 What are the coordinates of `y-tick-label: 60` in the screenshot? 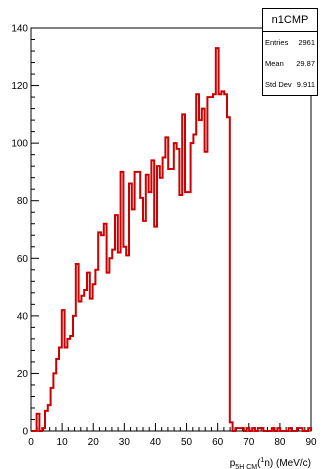 It's located at (23, 259).